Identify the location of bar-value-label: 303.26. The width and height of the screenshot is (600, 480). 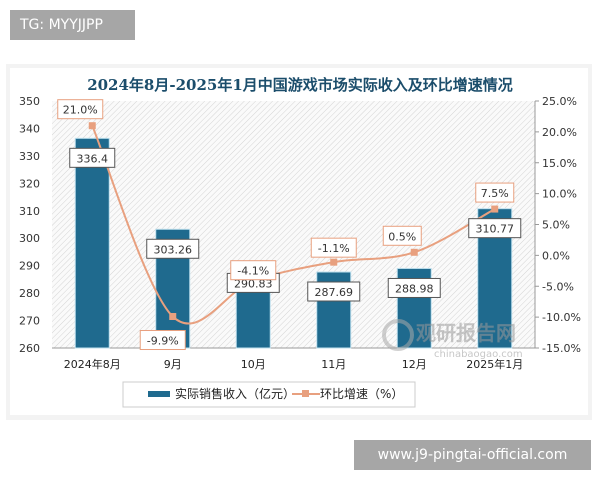
(173, 249).